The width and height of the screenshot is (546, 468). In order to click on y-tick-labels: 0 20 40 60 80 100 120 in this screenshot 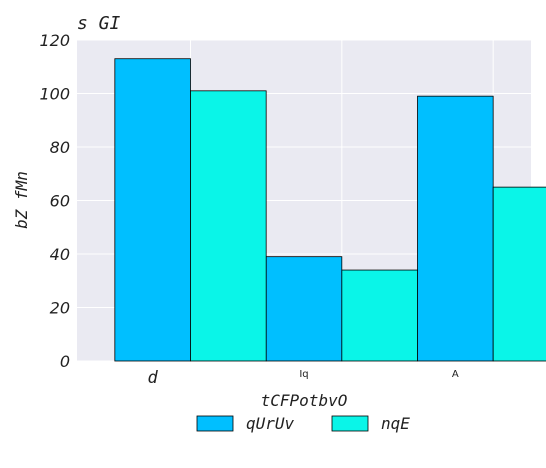, I will do `click(54, 201)`.